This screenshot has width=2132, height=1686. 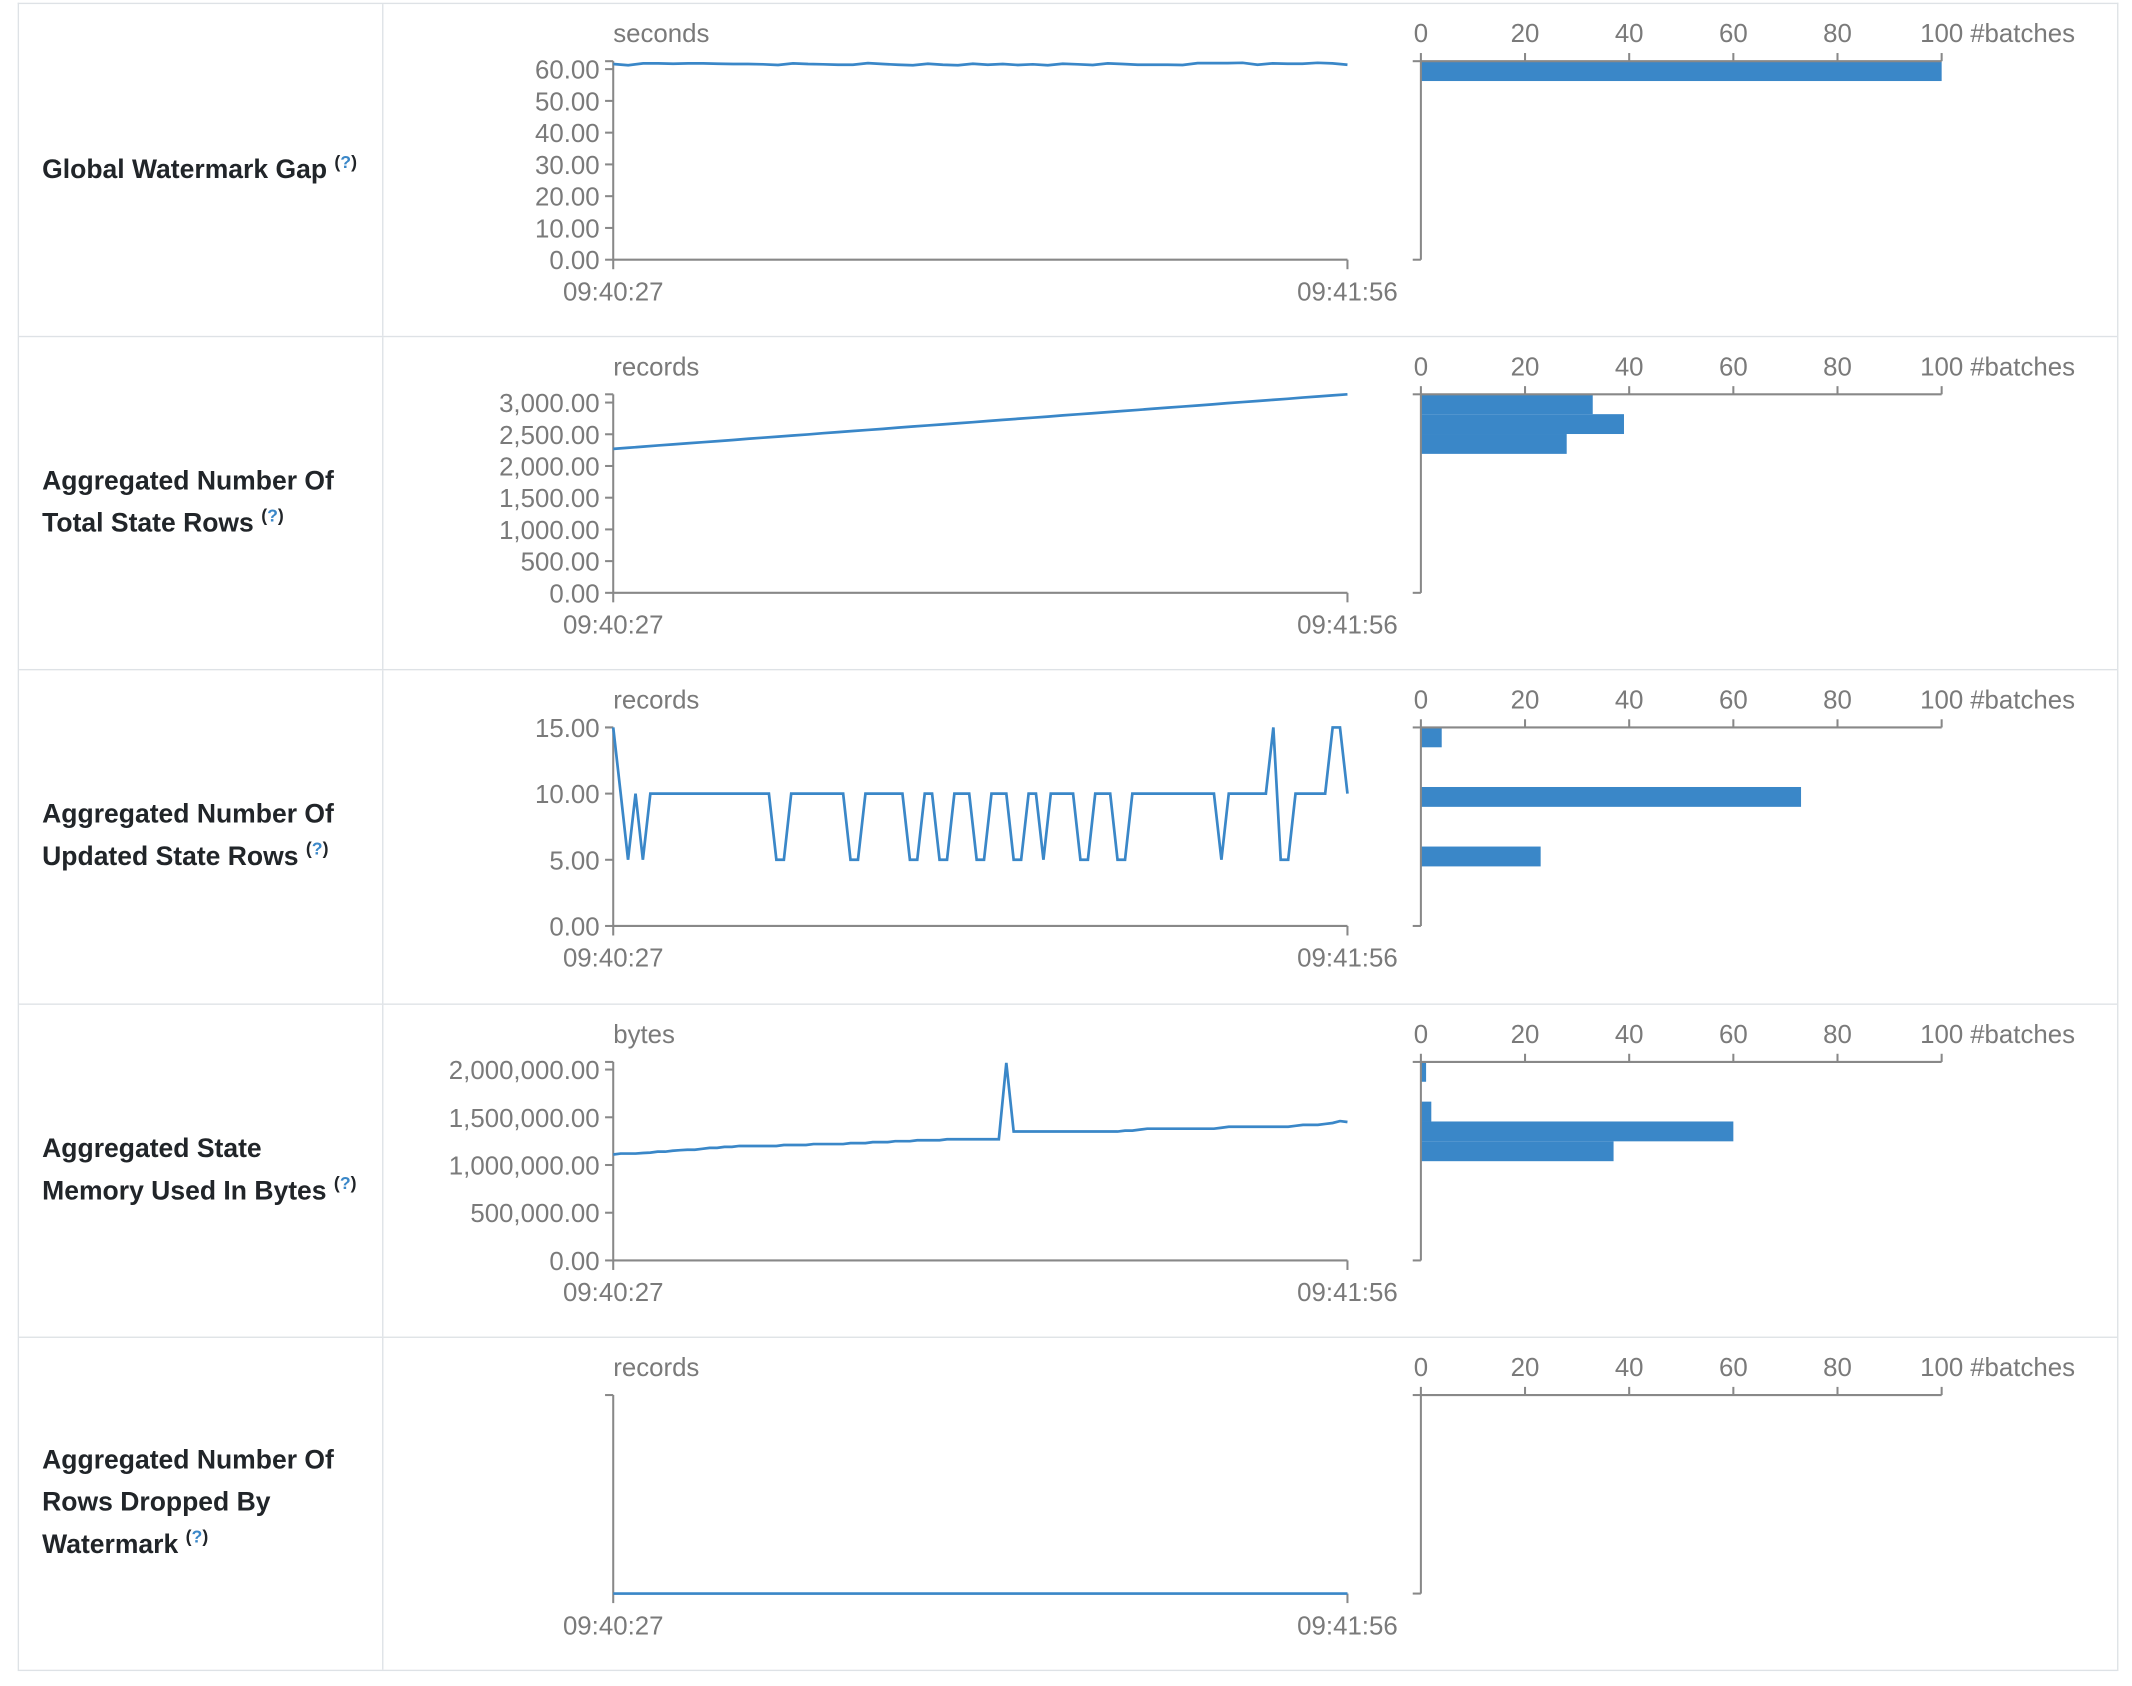 I want to click on metric-label: Aggregated Number Of Total State Rows, so click(x=188, y=502).